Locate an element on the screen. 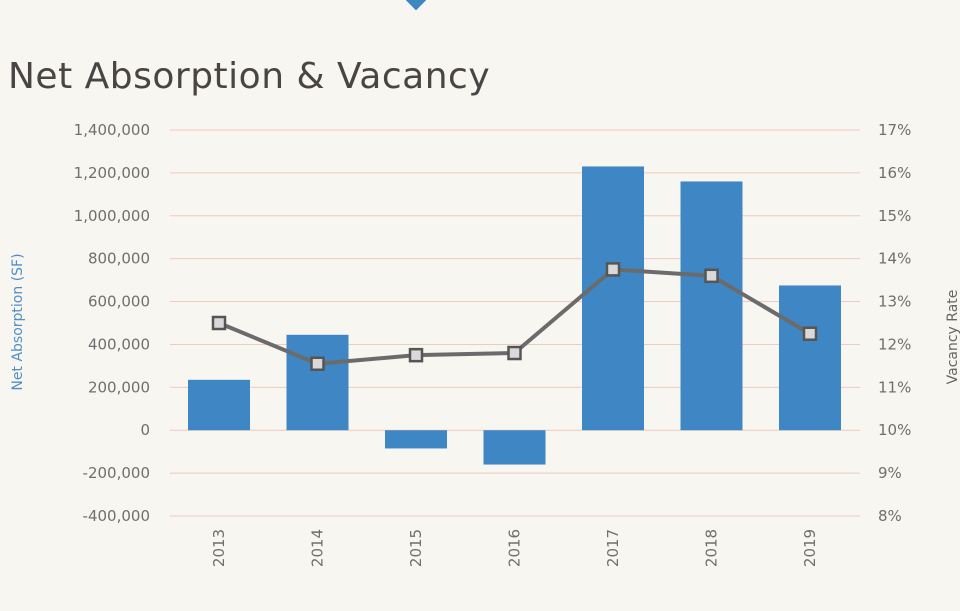 This screenshot has width=960, height=611. left-tick-label: 1,200,000 is located at coordinates (112, 173).